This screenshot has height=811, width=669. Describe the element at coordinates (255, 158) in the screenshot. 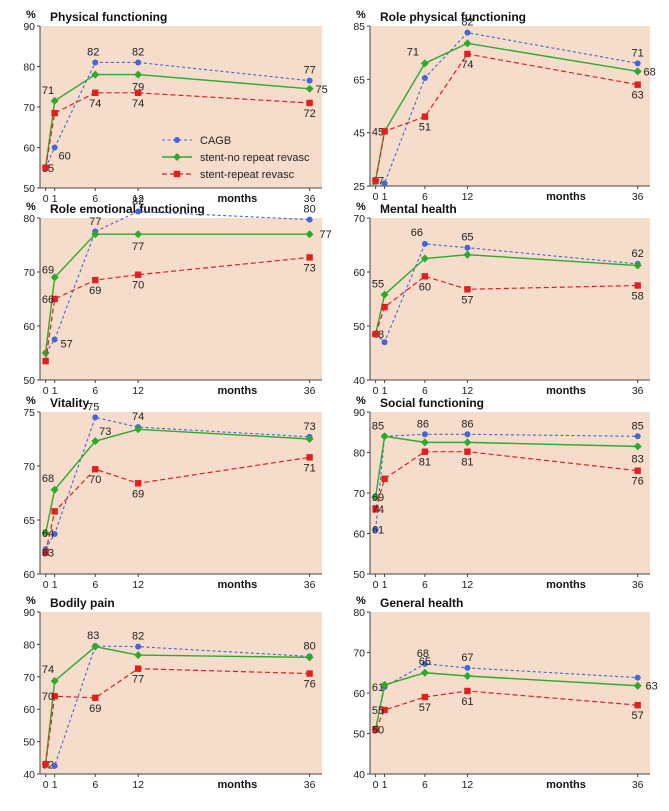

I see `legend-entry: stent-no repeat revasc` at that location.